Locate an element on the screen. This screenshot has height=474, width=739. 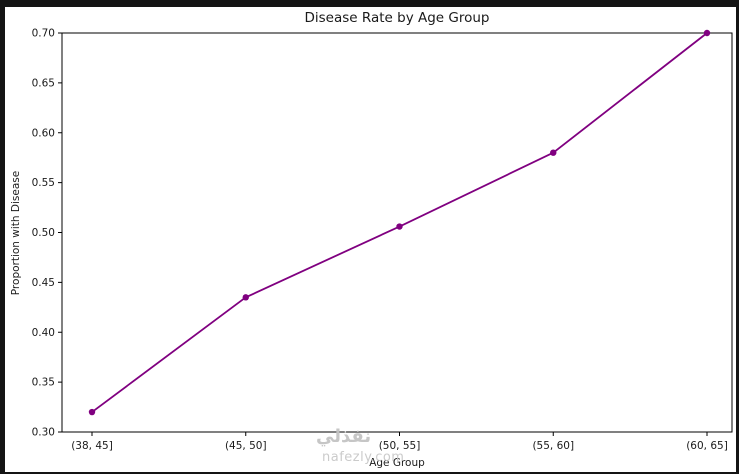
watermark-latin-text: nafezly.com is located at coordinates (363, 457).